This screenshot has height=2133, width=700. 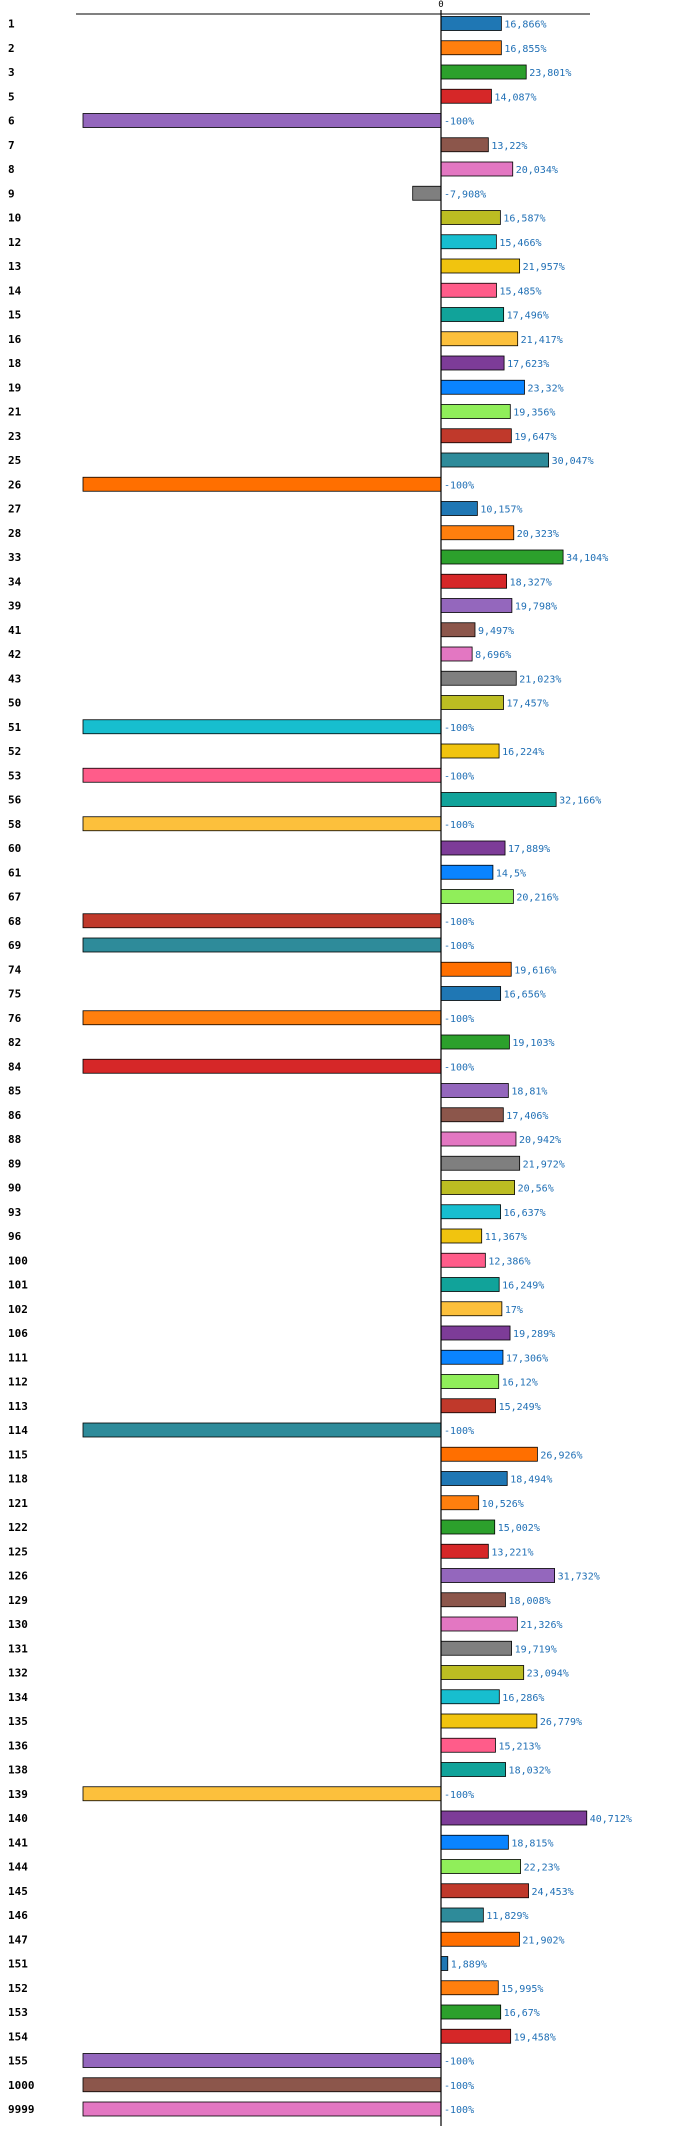 I want to click on value-label-130: 21,326%, so click(x=541, y=1625).